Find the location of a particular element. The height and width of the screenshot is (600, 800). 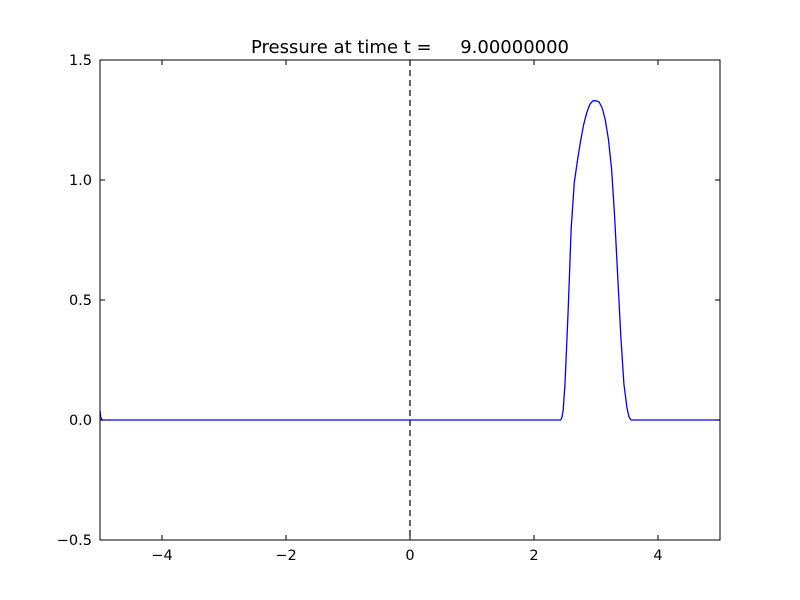

y-tick-label: −0.5 is located at coordinates (74, 541).